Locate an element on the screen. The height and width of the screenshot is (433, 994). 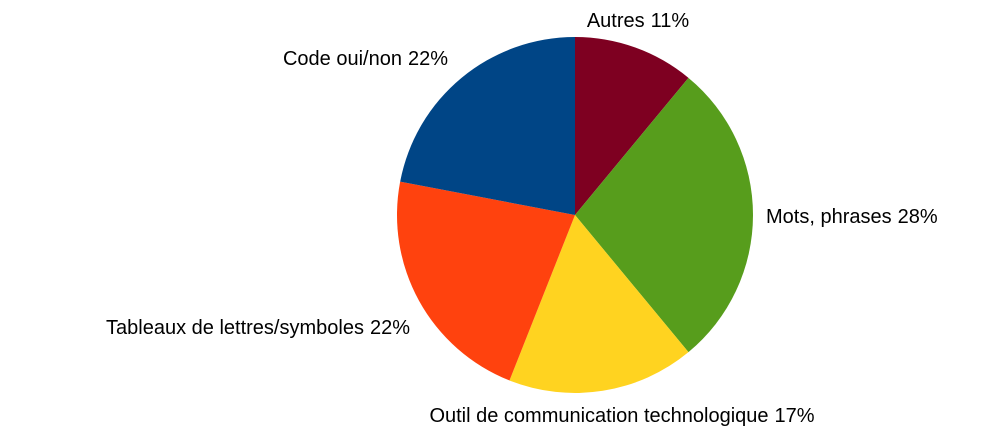
slice-label: Outil de communication technologique 17% is located at coordinates (621, 416).